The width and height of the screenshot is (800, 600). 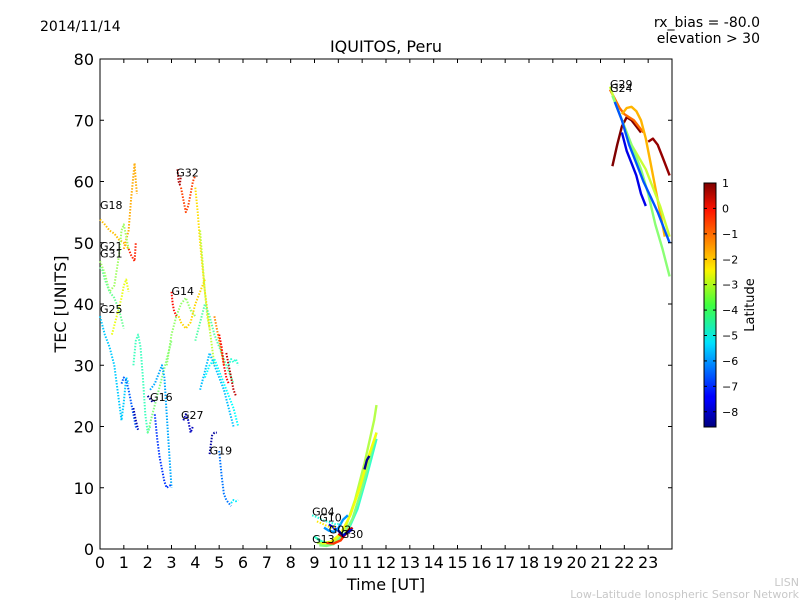 What do you see at coordinates (84, 182) in the screenshot?
I see `y-tick-label: 60` at bounding box center [84, 182].